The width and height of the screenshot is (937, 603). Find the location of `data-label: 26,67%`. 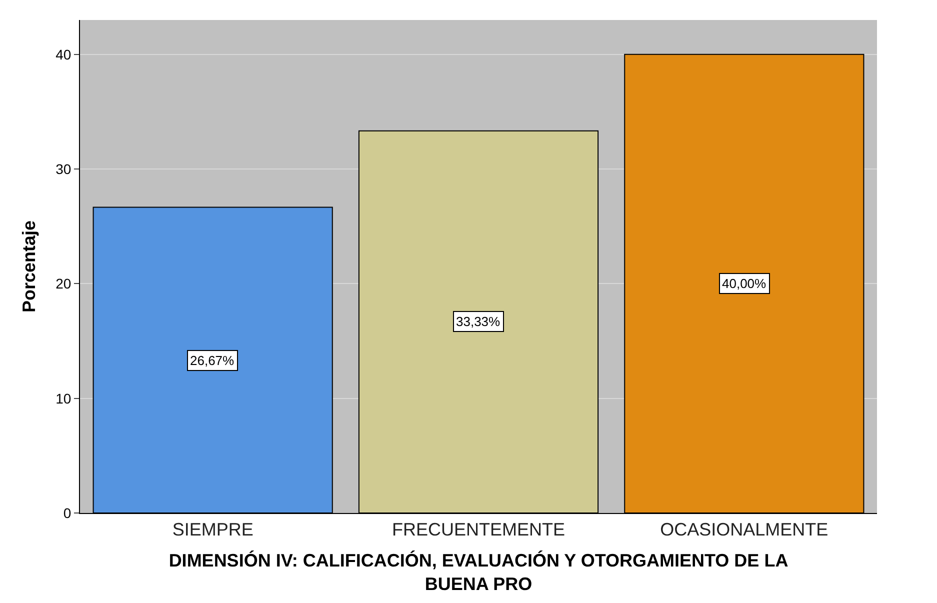

data-label: 26,67% is located at coordinates (212, 360).